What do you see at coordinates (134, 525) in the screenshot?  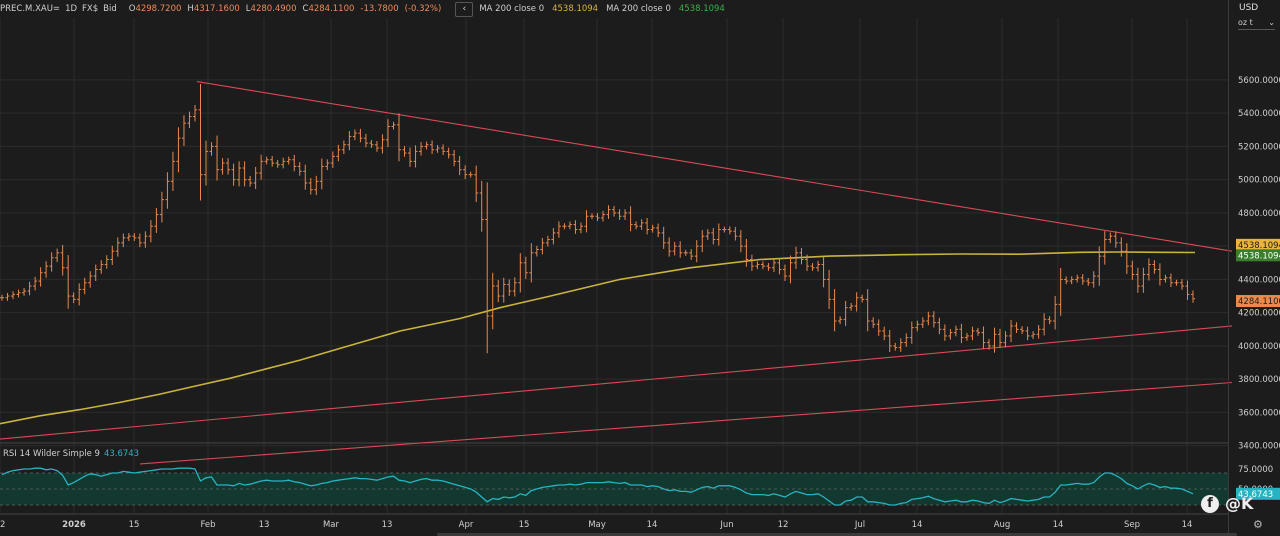 I see `x-tick-label: 15` at bounding box center [134, 525].